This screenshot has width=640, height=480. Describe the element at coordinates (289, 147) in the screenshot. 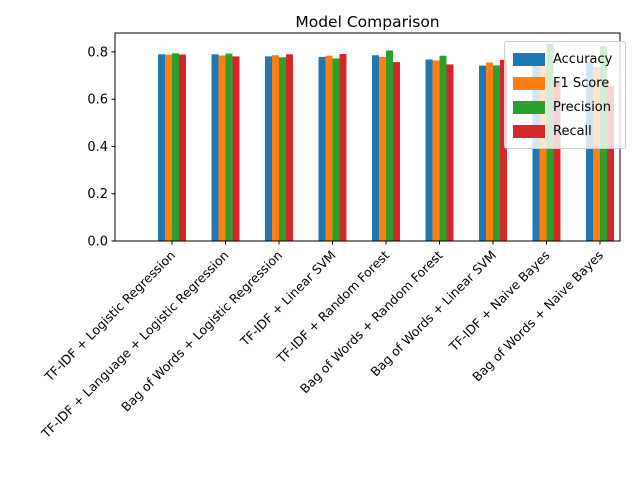

I see `bar-recall-group3` at that location.